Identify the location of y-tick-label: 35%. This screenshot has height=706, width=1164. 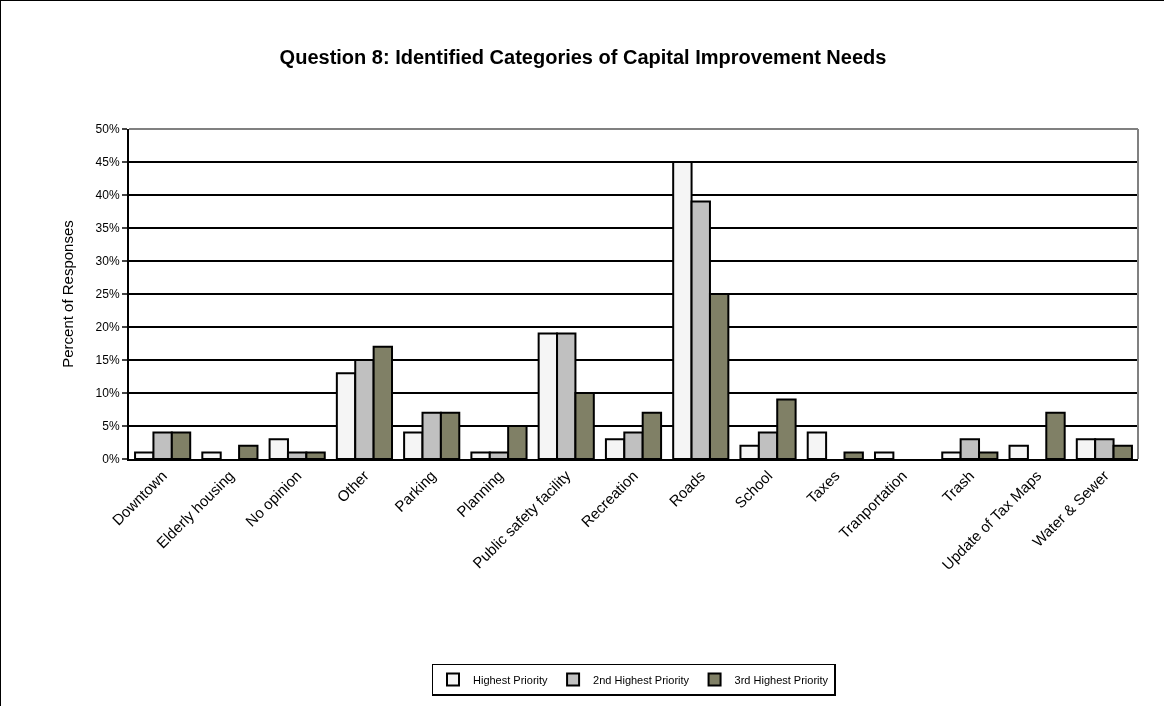
(107, 228).